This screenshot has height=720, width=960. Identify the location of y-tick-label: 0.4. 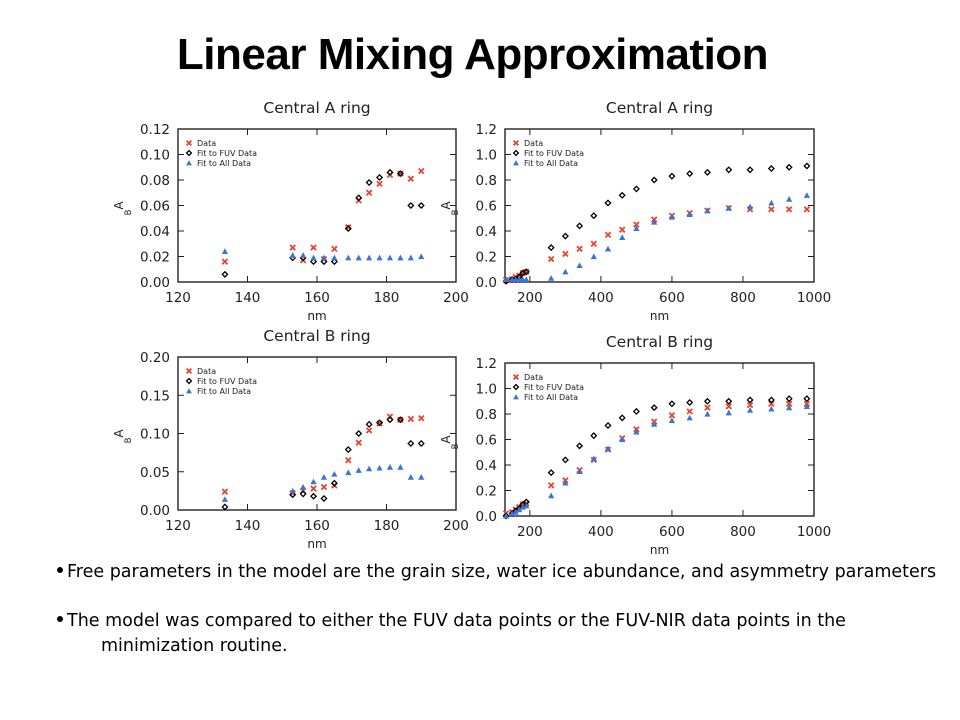
(486, 466).